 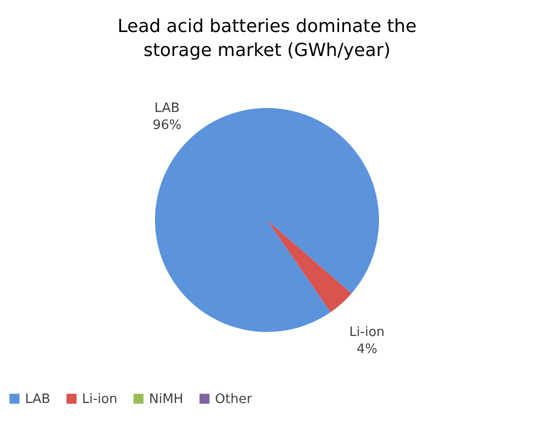 I want to click on legend-label: Other, so click(x=234, y=399).